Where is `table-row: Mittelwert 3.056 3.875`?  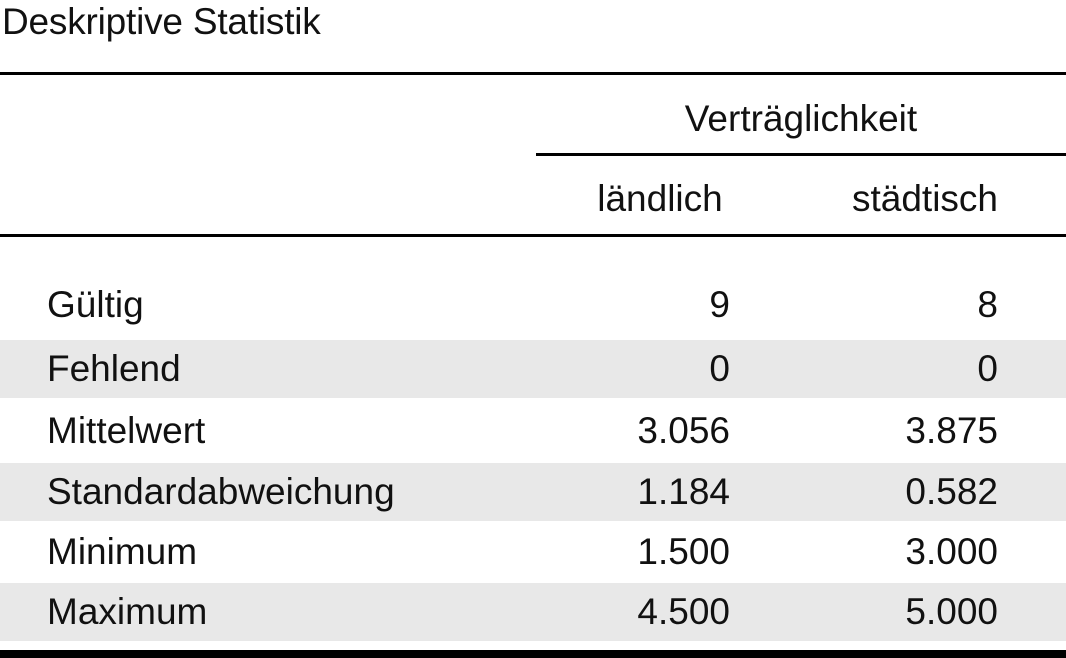
table-row: Mittelwert 3.056 3.875 is located at coordinates (533, 431).